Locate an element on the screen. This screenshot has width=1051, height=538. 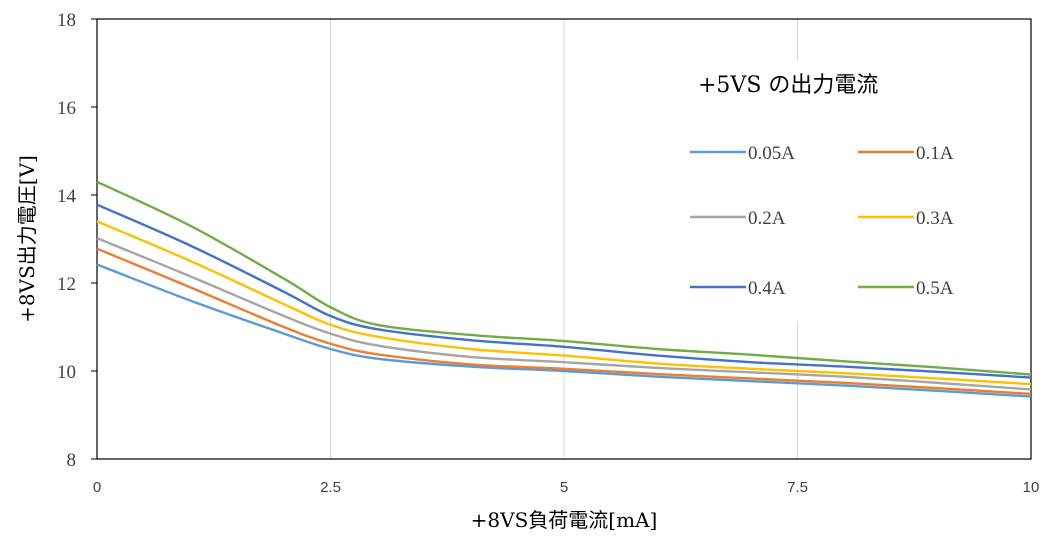
x-tick-label: 5 is located at coordinates (564, 487).